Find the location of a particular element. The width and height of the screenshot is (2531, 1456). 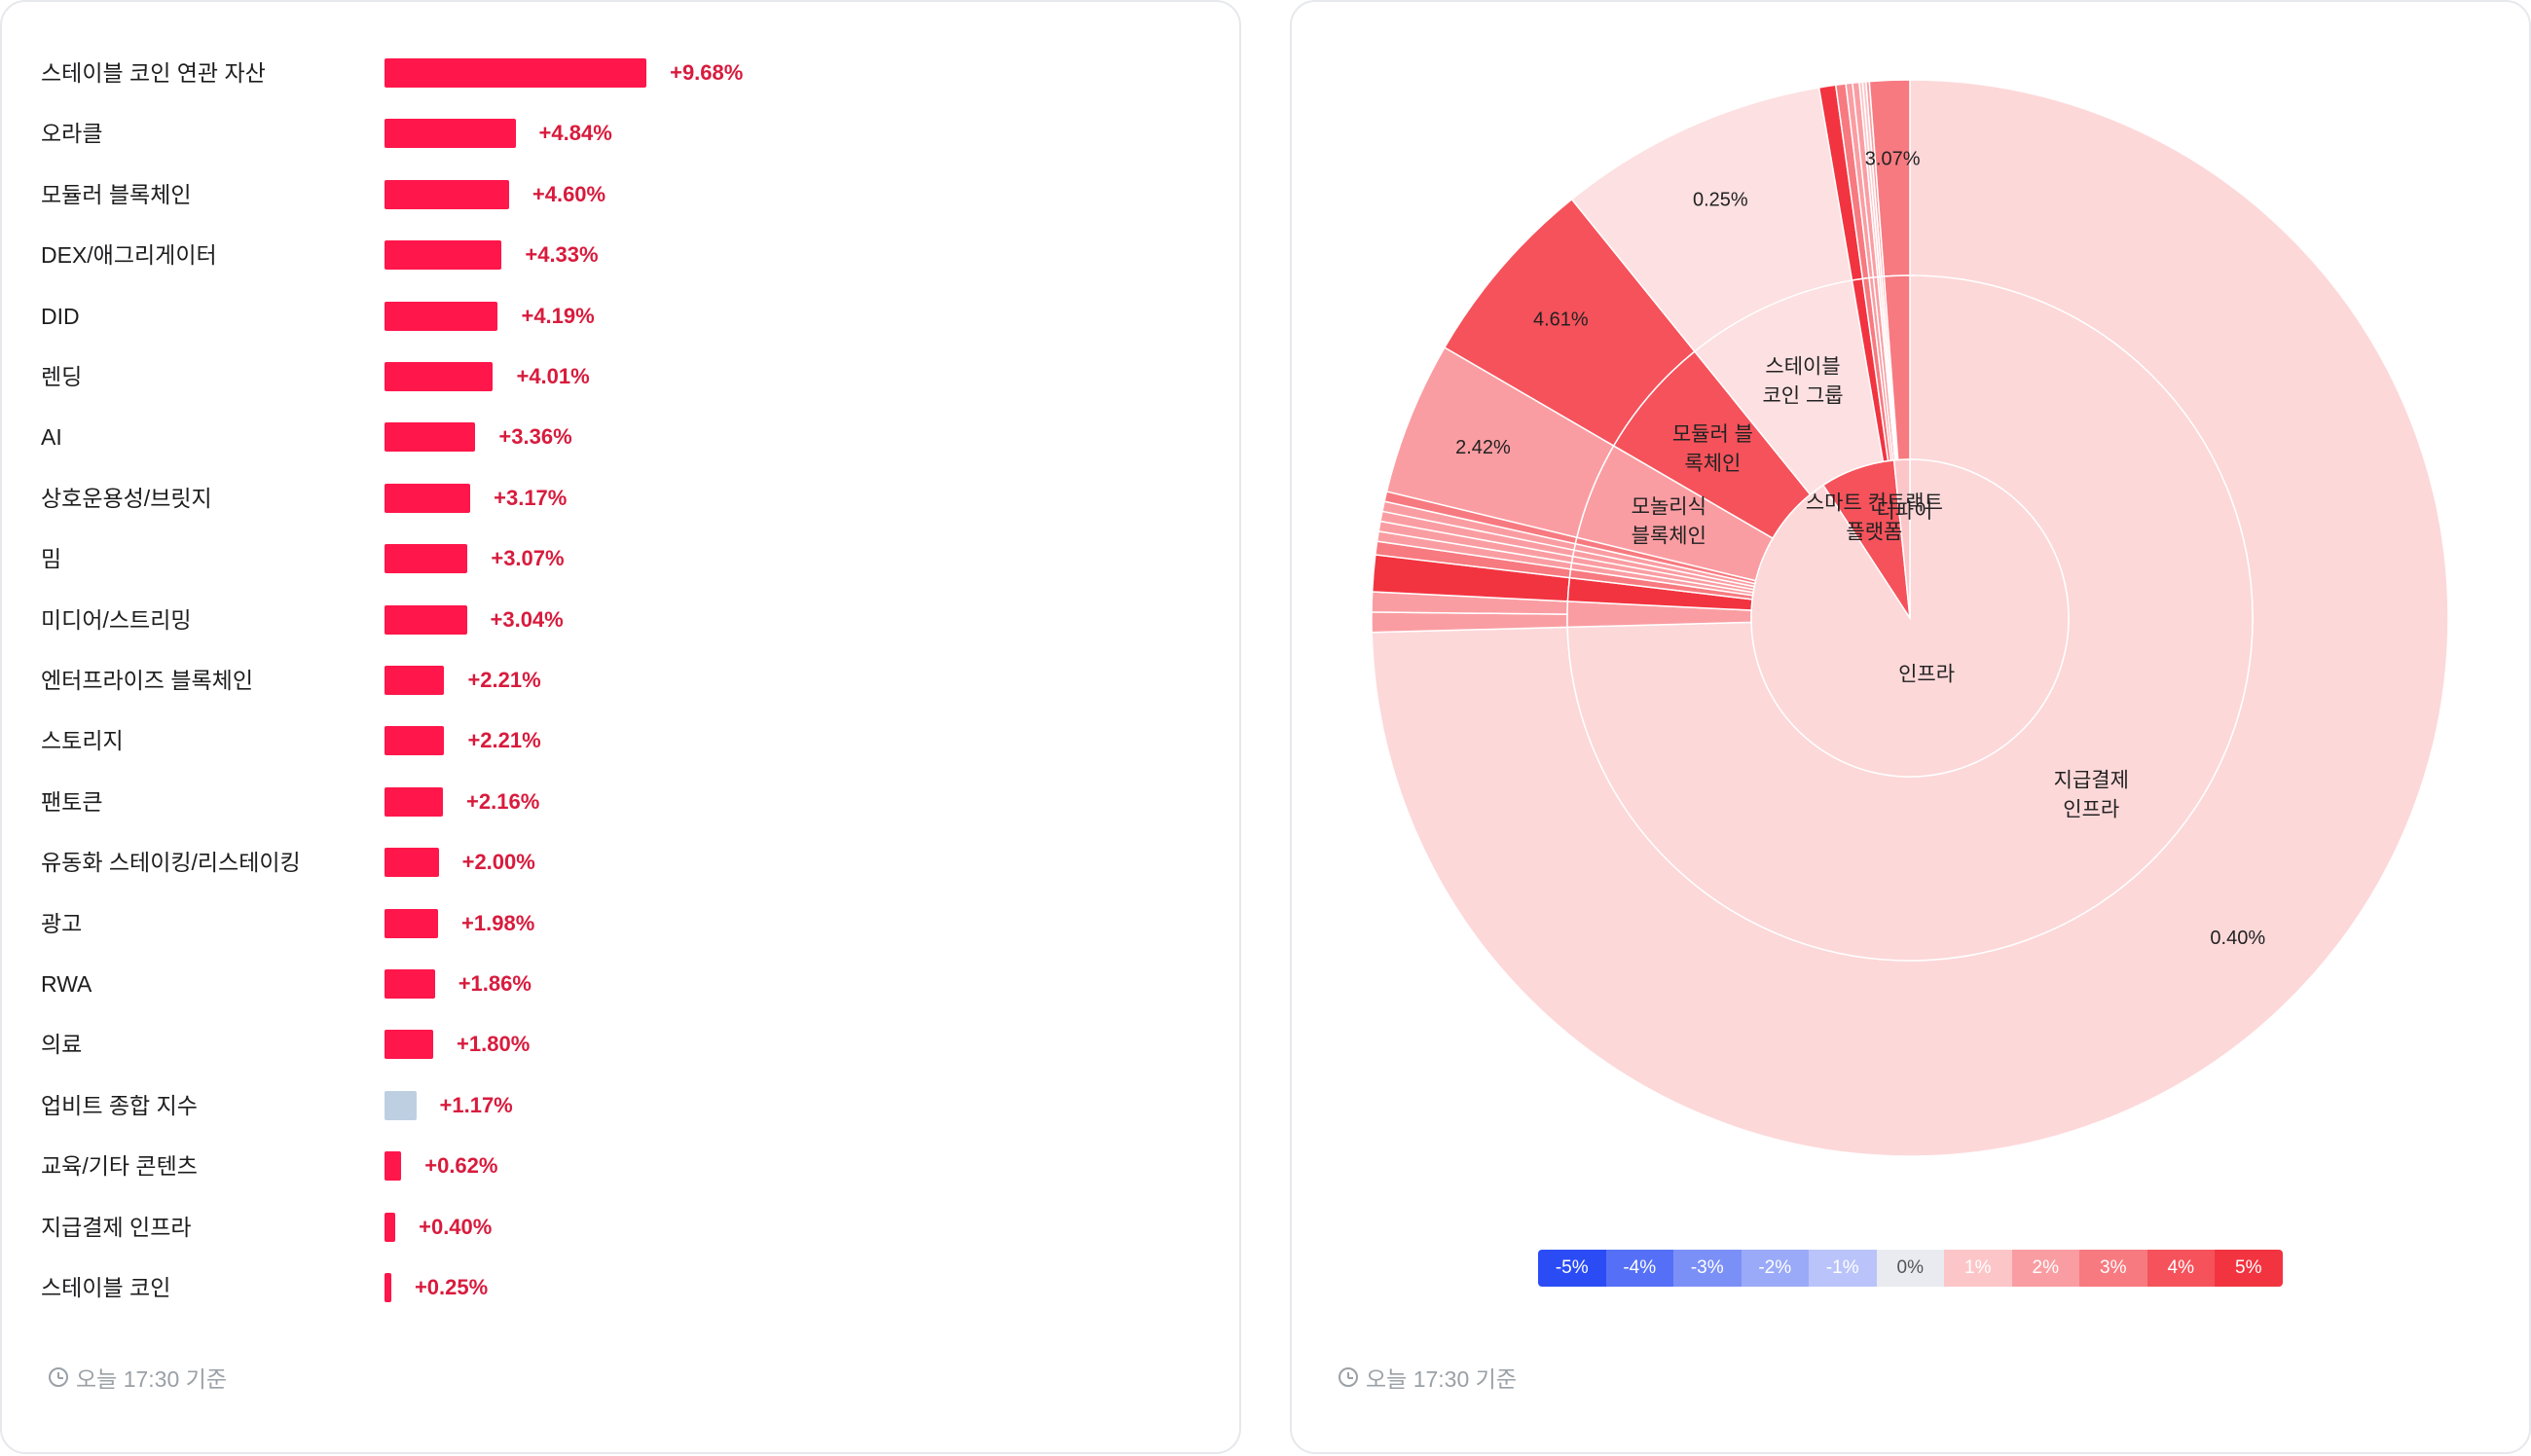

bar-value-label: +1.17% is located at coordinates (476, 1104).